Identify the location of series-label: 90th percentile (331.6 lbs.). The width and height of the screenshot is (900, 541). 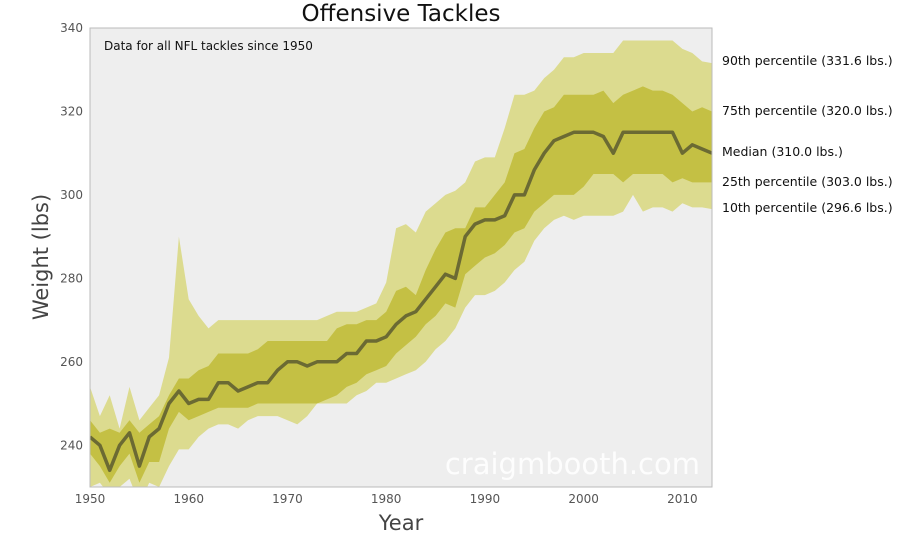
(807, 60).